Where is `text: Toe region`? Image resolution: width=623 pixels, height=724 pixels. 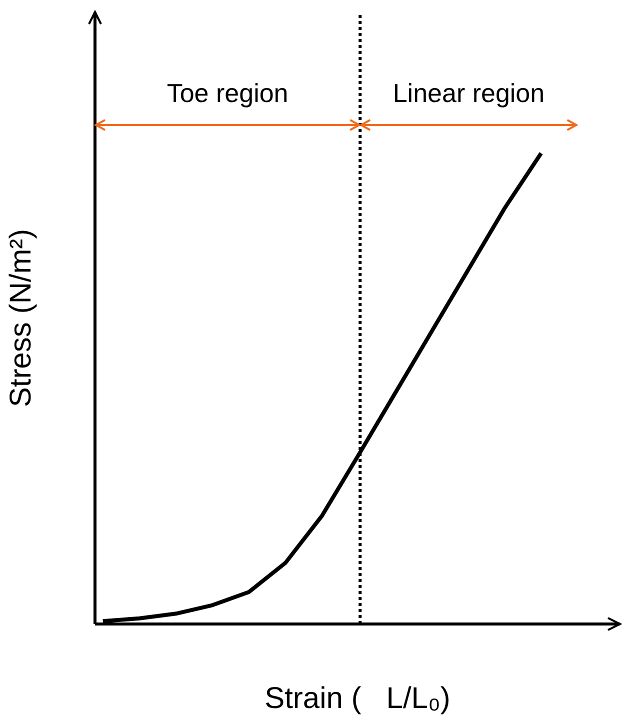 text: Toe region is located at coordinates (227, 93).